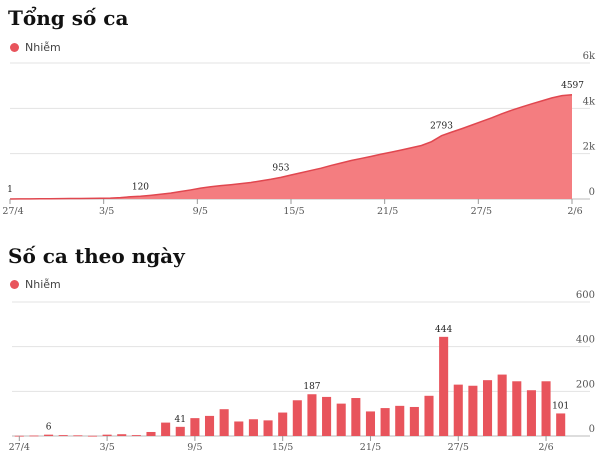  Describe the element at coordinates (441, 127) in the screenshot. I see `data-label: 2793` at that location.